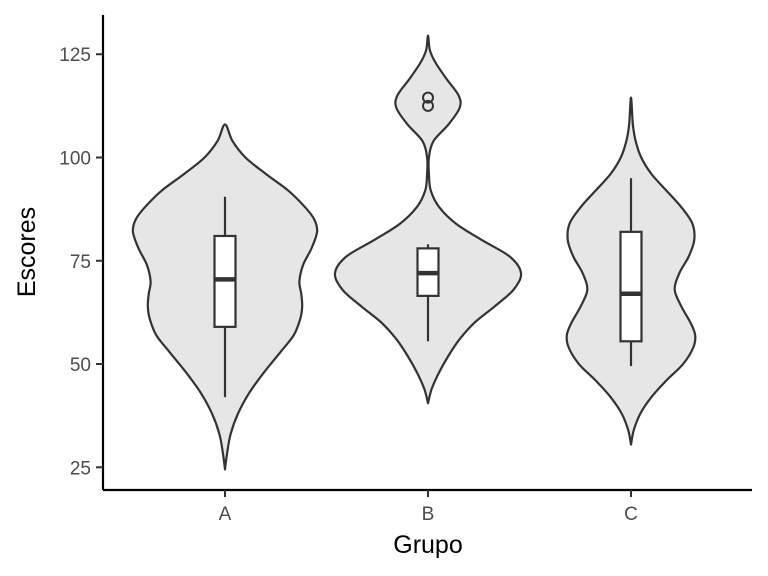 The height and width of the screenshot is (576, 768). What do you see at coordinates (75, 159) in the screenshot?
I see `y-tick-label: 100` at bounding box center [75, 159].